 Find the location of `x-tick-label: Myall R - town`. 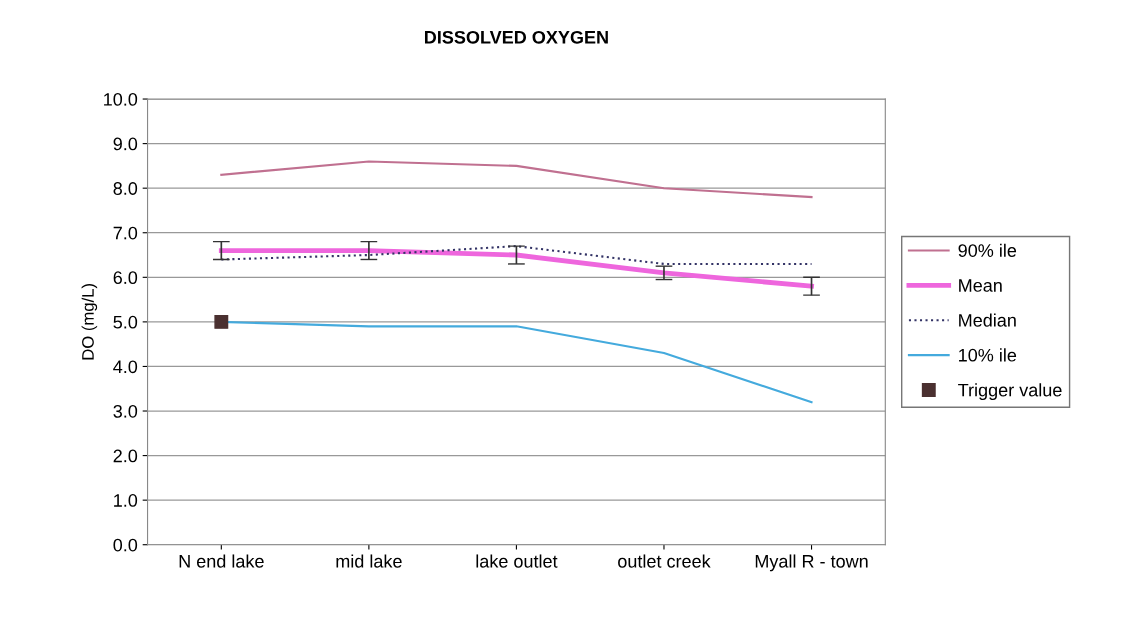

x-tick-label: Myall R - town is located at coordinates (811, 563).